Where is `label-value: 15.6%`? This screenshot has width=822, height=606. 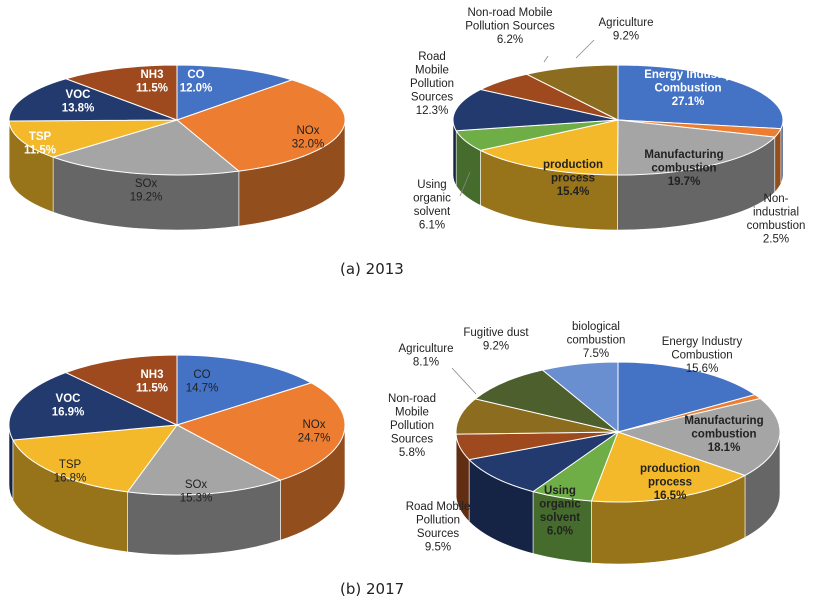
label-value: 15.6% is located at coordinates (702, 369).